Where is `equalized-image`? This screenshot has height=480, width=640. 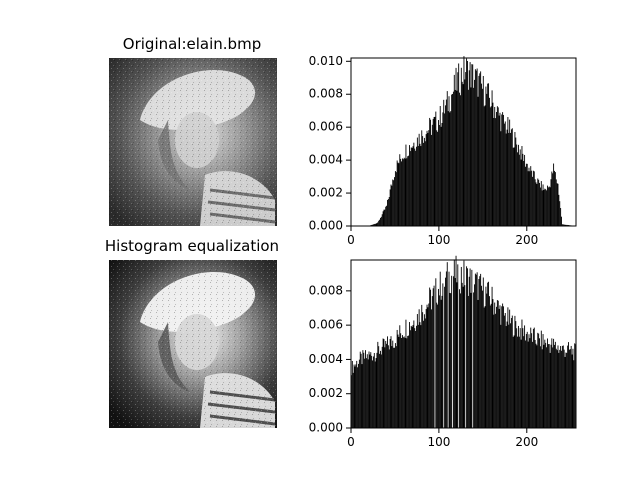
equalized-image is located at coordinates (193, 344).